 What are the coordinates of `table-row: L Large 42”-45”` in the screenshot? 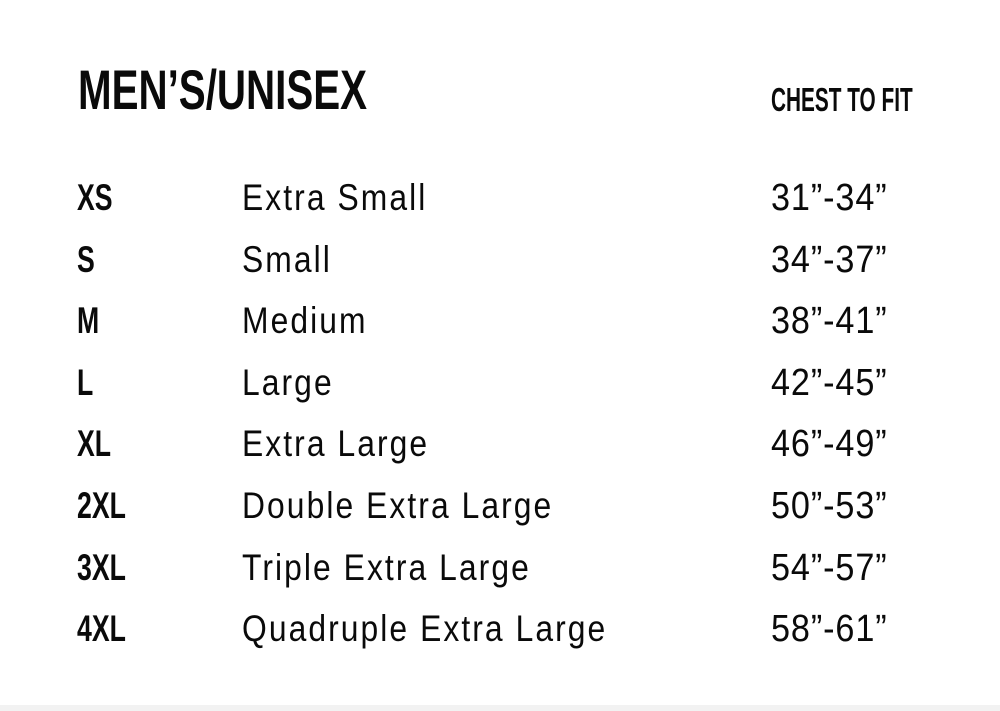 It's located at (500, 383).